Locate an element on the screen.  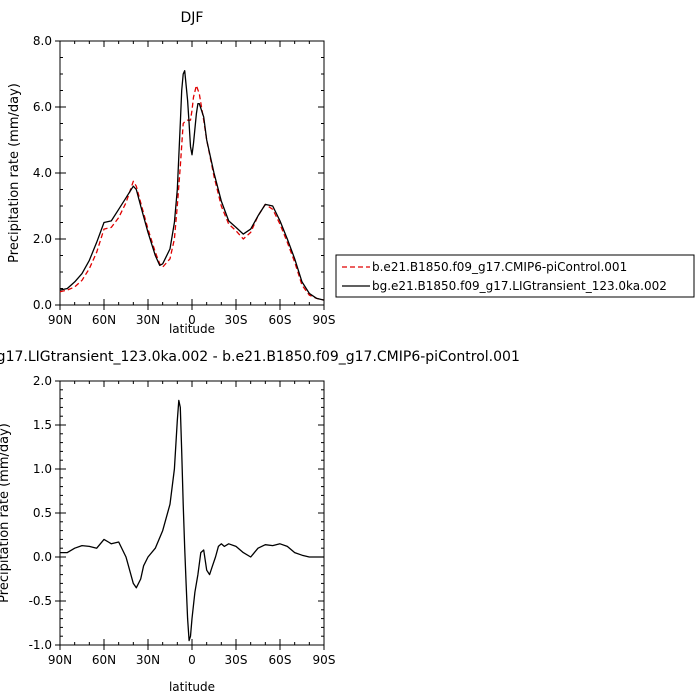
top-plot-frame is located at coordinates (192, 173).